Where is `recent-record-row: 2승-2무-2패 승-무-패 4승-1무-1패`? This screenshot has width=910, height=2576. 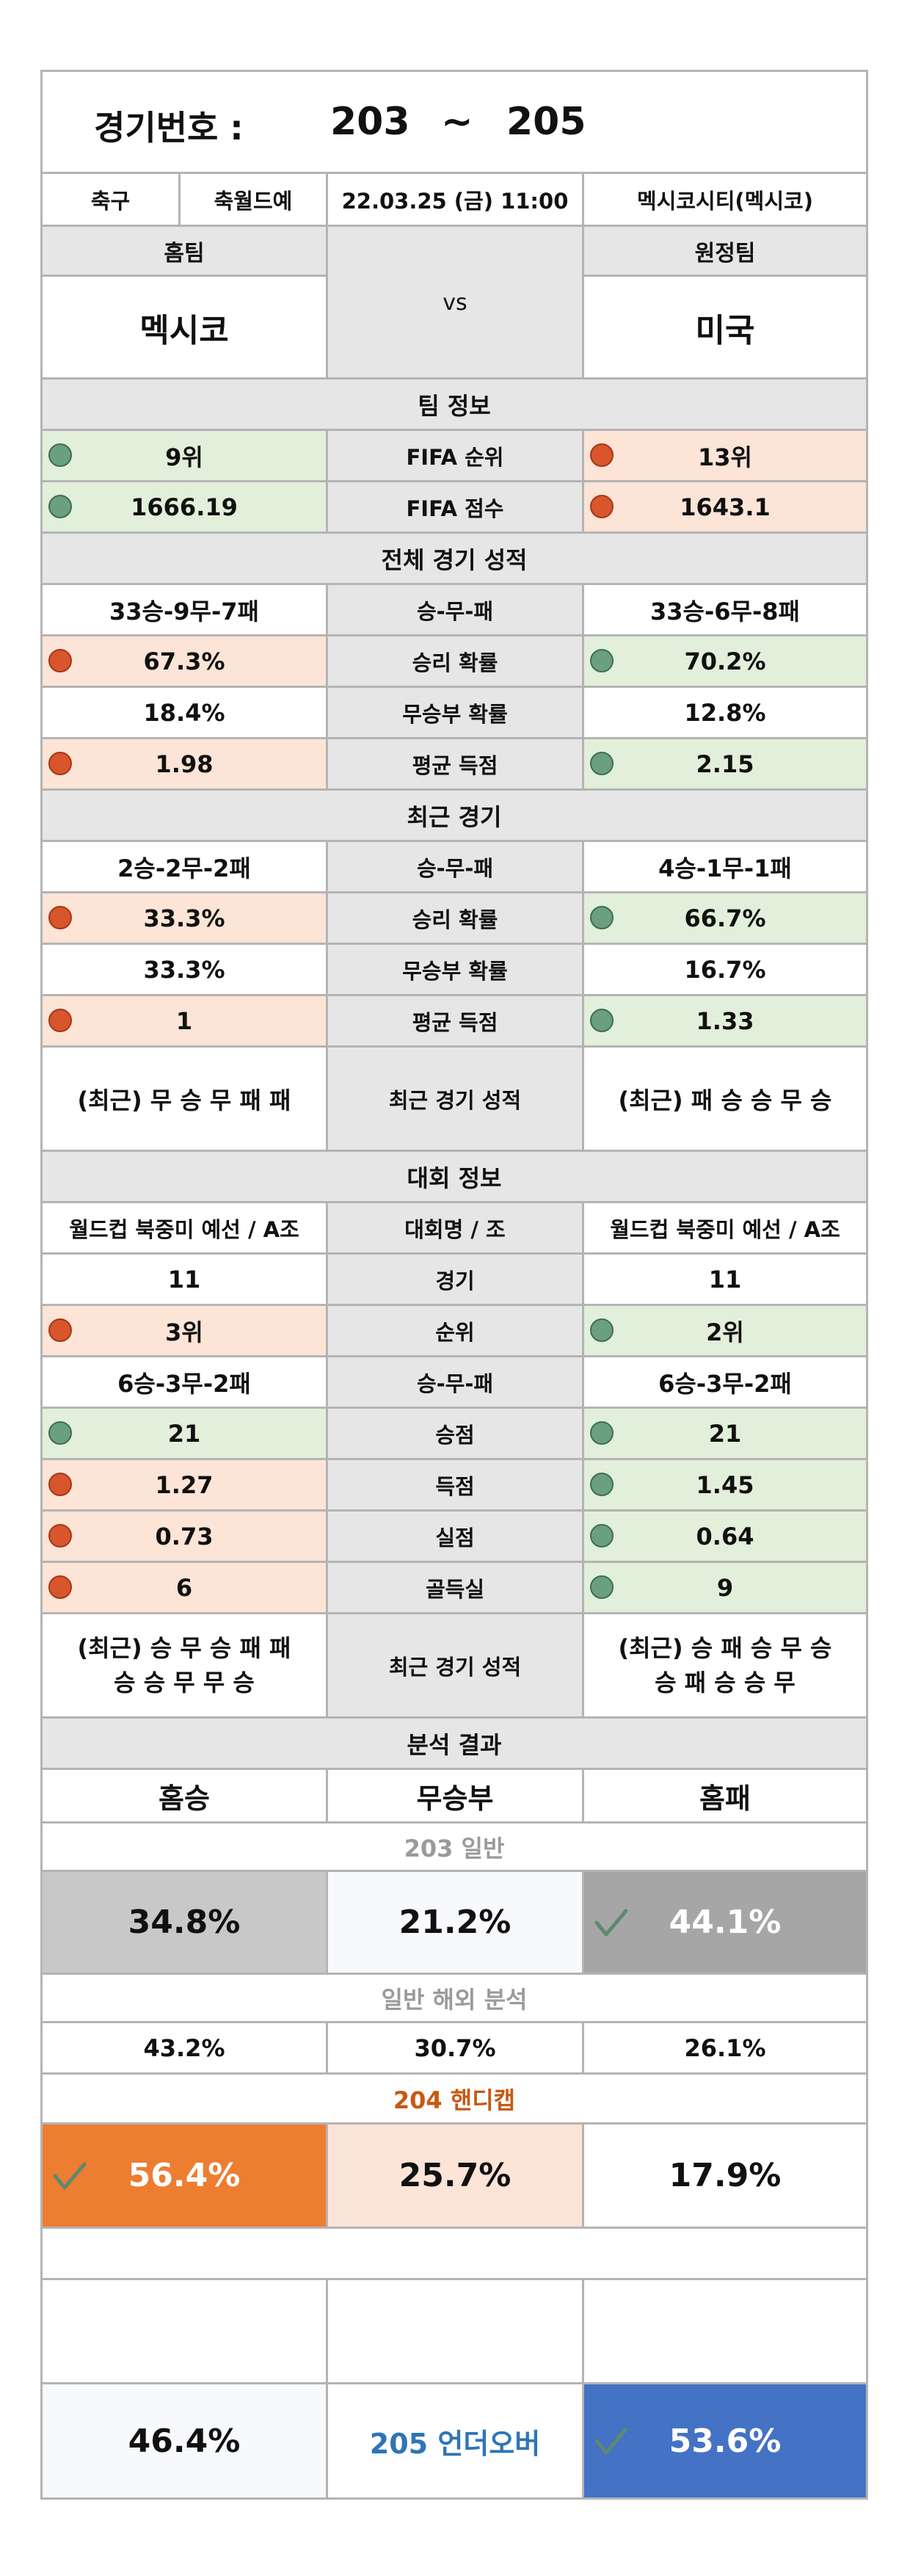
recent-record-row: 2승-2무-2패 승-무-패 4승-1무-1패 is located at coordinates (454, 867).